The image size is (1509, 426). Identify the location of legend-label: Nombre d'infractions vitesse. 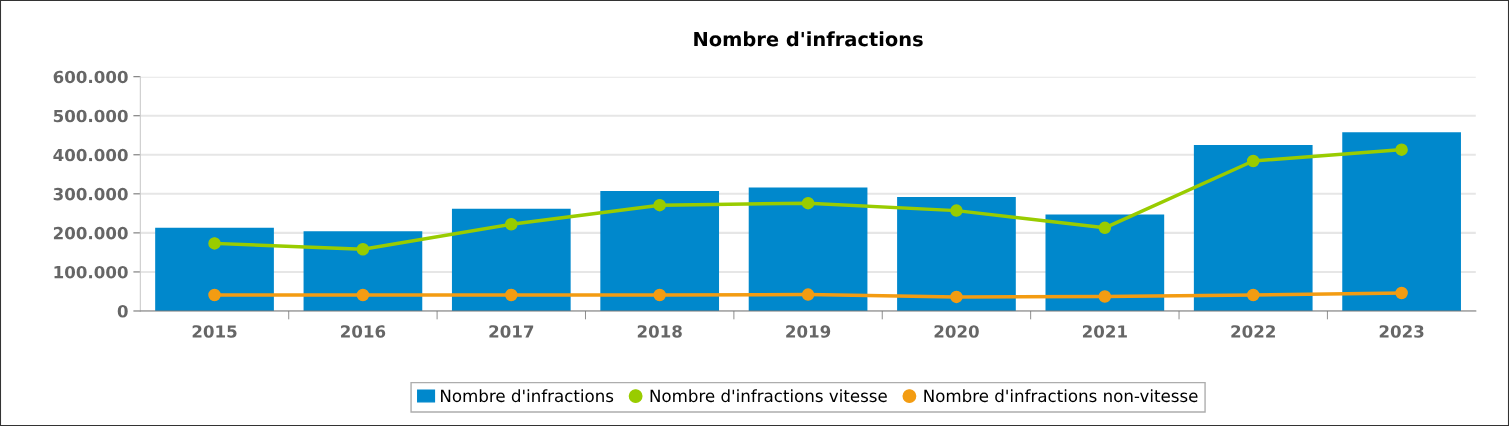
(768, 396).